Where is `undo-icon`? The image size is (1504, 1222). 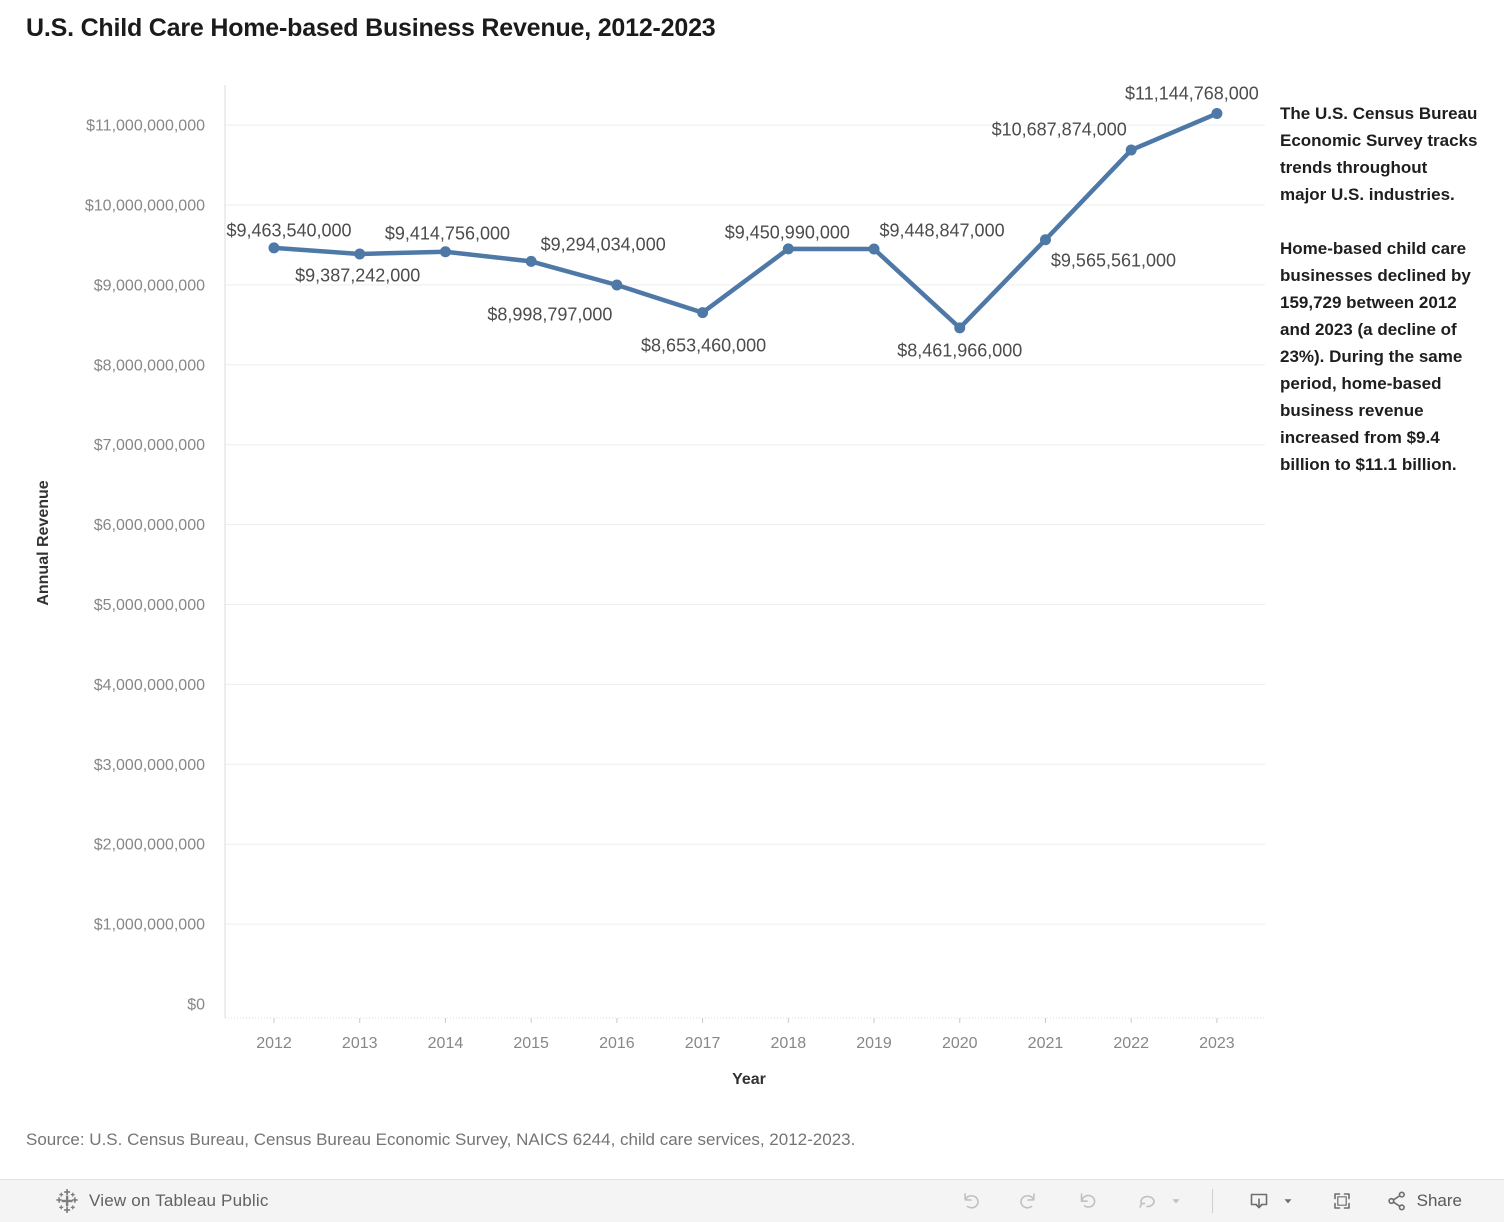 undo-icon is located at coordinates (971, 1201).